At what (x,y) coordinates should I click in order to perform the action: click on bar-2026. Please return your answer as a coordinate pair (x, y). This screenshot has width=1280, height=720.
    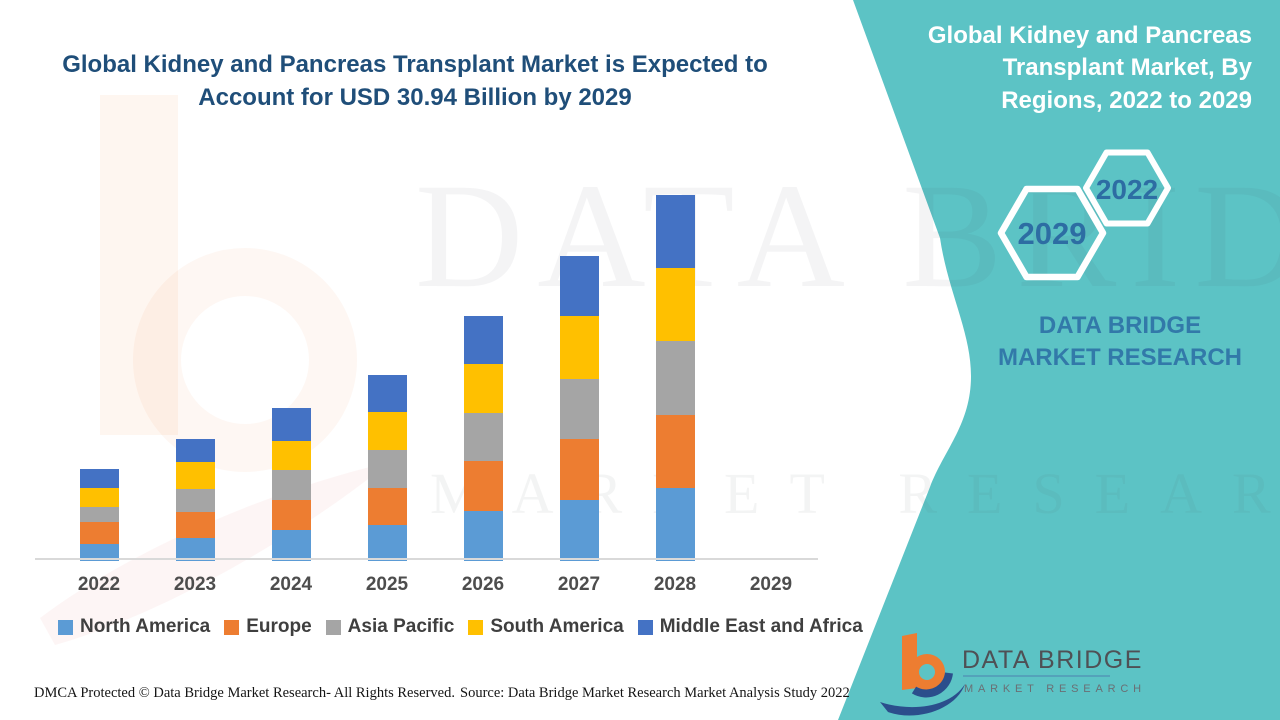
    Looking at the image, I should click on (483, 438).